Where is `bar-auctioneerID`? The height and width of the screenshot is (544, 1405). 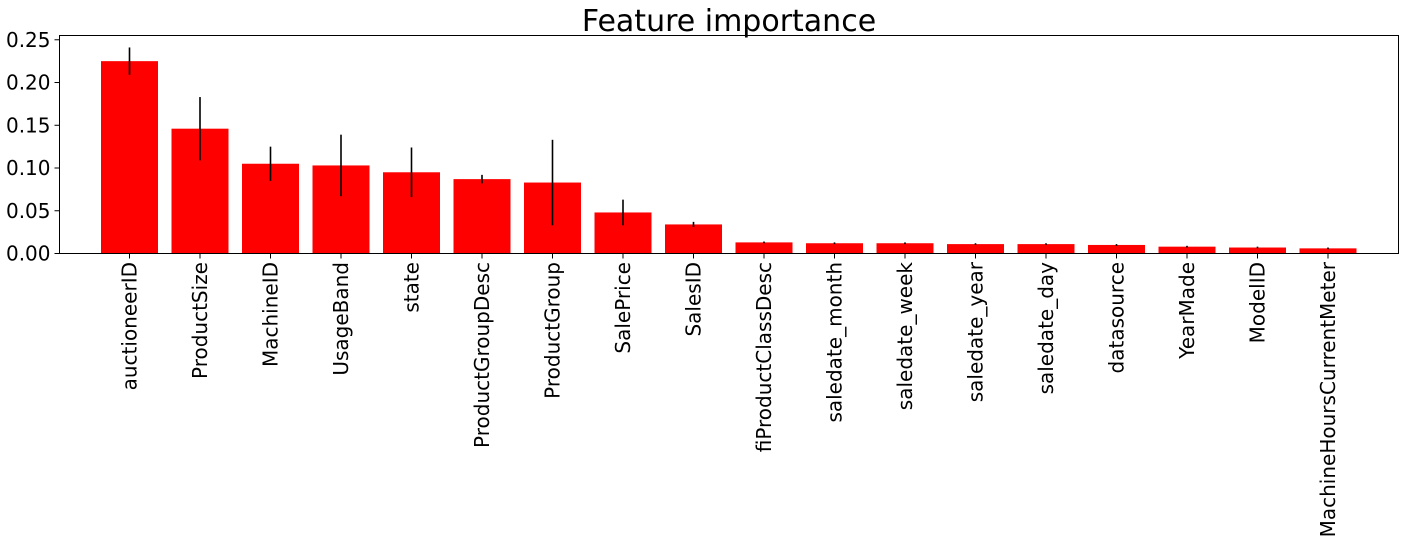
bar-auctioneerID is located at coordinates (129, 157).